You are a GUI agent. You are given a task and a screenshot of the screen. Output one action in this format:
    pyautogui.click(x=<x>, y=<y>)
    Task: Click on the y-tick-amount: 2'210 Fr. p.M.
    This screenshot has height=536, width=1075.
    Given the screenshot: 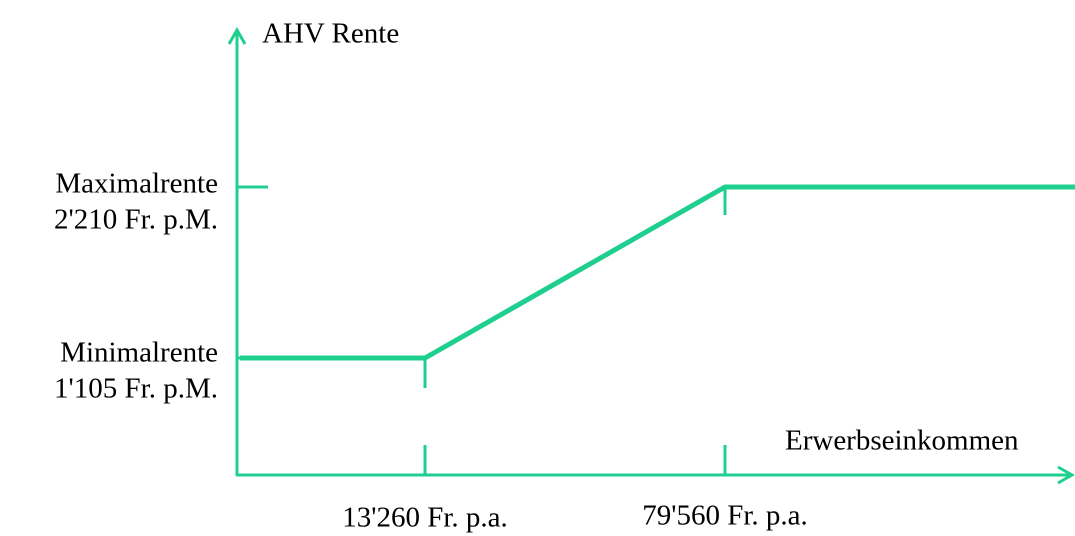 What is the action you would take?
    pyautogui.click(x=136, y=220)
    